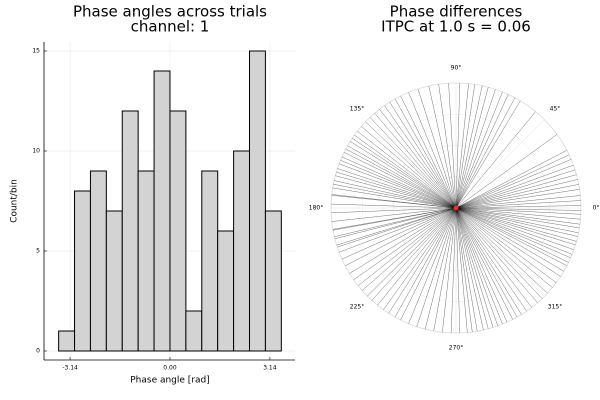 This screenshot has height=400, width=600. I want to click on grid-line, so click(500, 164).